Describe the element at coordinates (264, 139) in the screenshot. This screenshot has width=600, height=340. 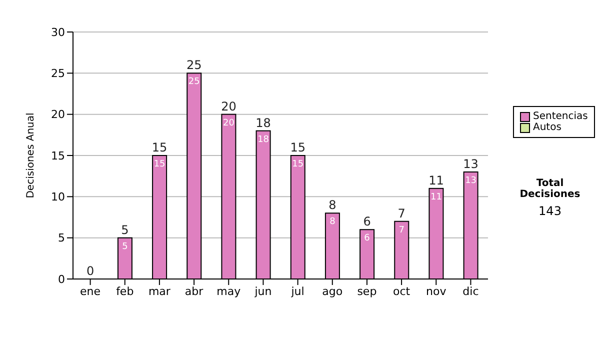
I see `data-label: 18` at that location.